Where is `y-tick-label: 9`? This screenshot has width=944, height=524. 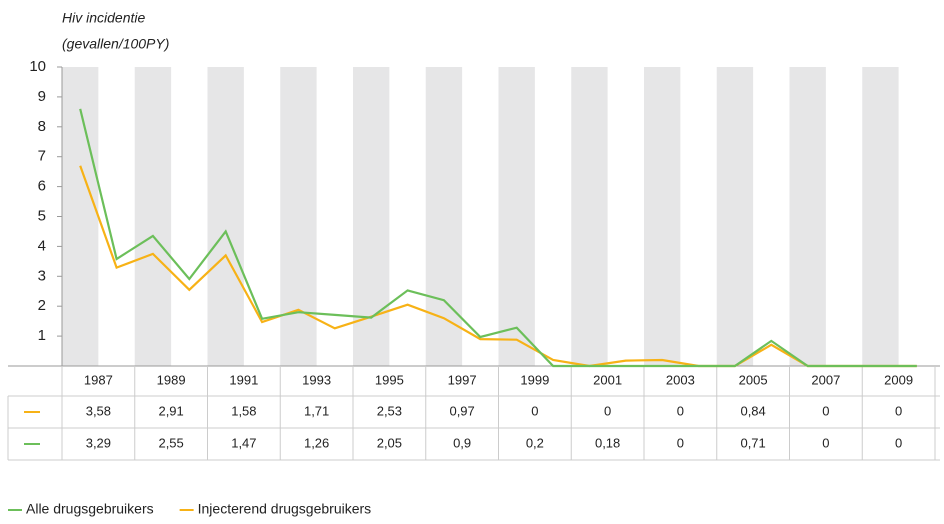
y-tick-label: 9 is located at coordinates (42, 96).